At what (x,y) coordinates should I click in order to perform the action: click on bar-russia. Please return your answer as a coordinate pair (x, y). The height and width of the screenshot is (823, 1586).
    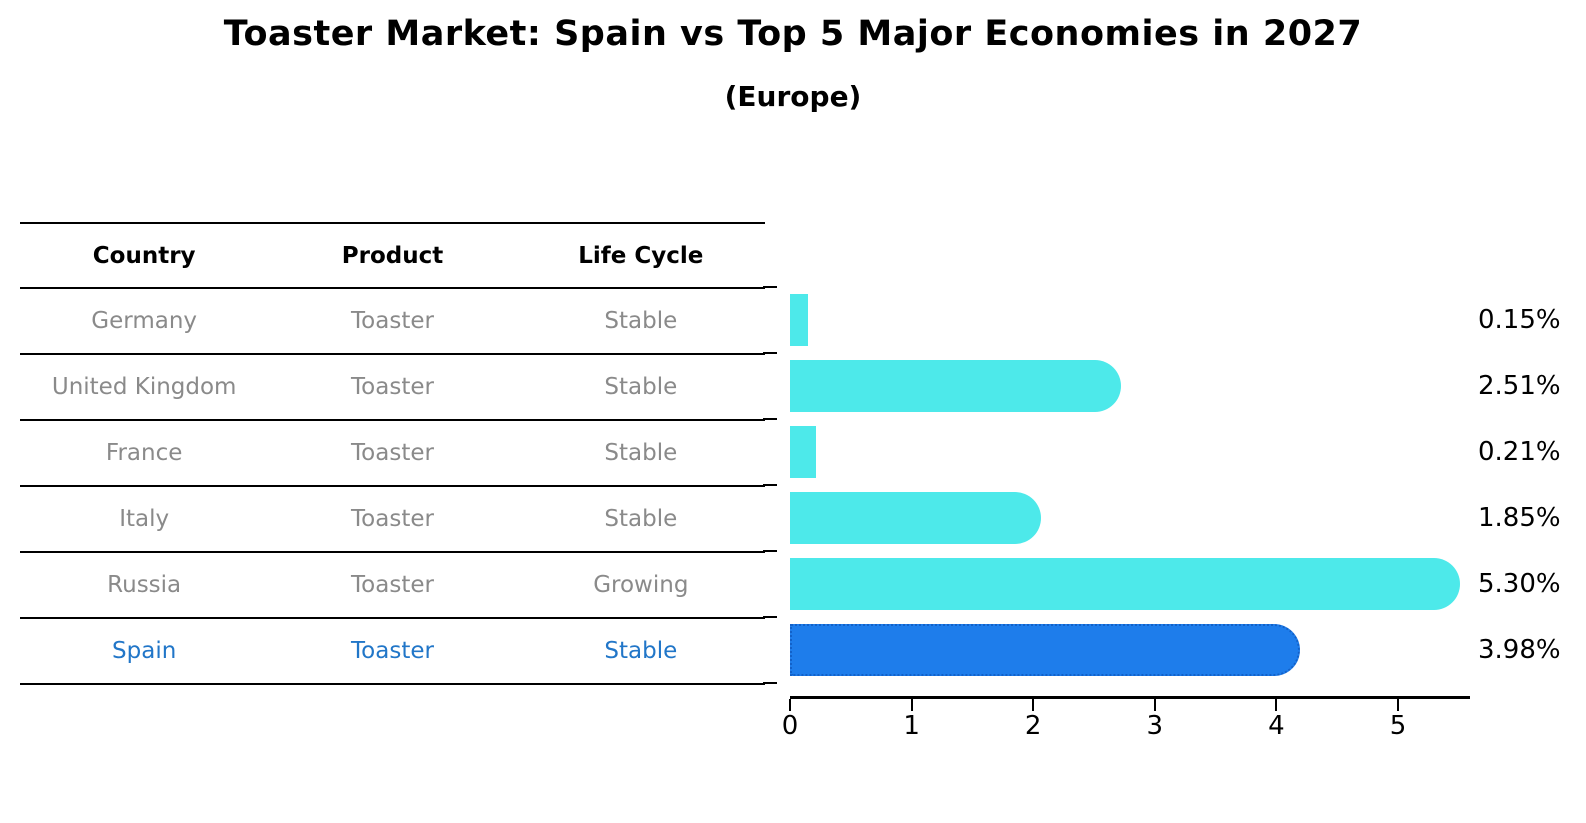
    Looking at the image, I should click on (1125, 584).